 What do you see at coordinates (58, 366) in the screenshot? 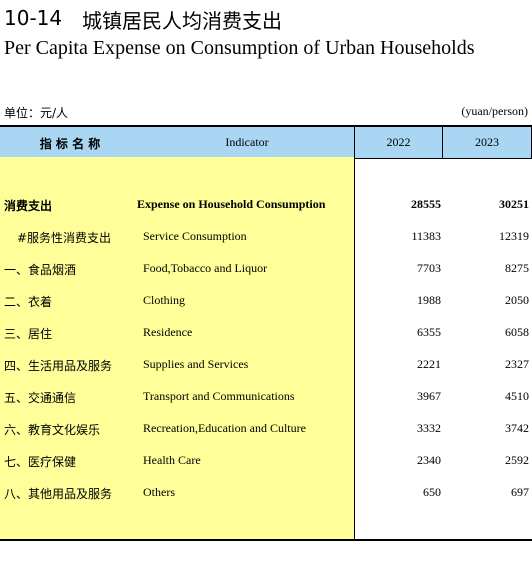
I see `row-label-cn: 四、生活用品及服务` at bounding box center [58, 366].